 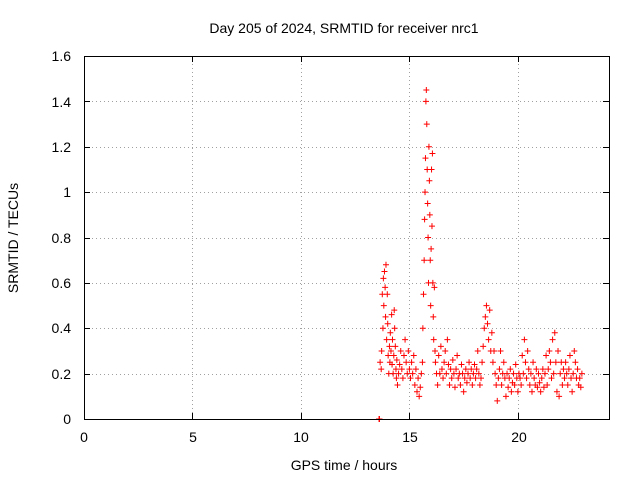 What do you see at coordinates (62, 328) in the screenshot?
I see `y-tick-label-0.4: 0.4` at bounding box center [62, 328].